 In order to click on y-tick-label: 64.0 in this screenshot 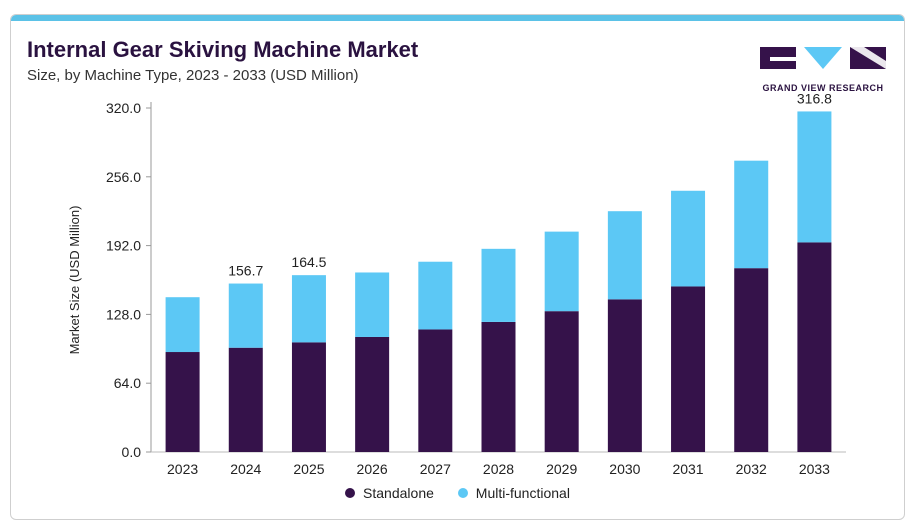, I will do `click(127, 383)`.